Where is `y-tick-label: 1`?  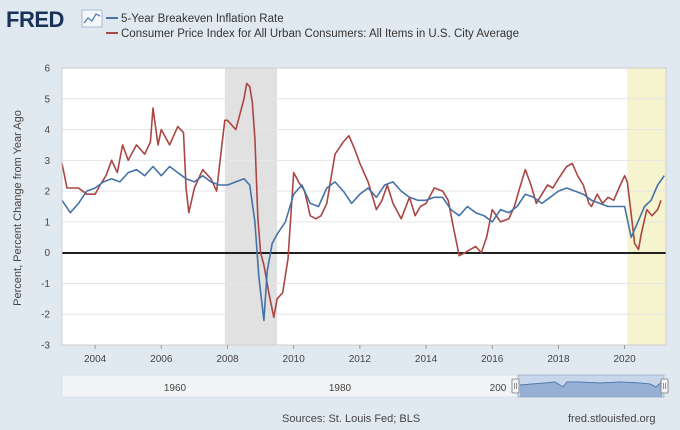
y-tick-label: 1 is located at coordinates (47, 222).